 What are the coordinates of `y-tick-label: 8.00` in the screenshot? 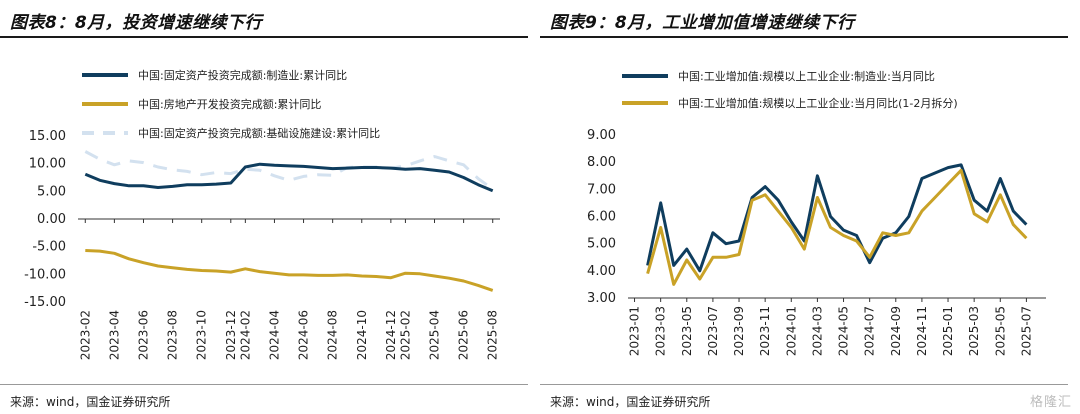 It's located at (601, 162).